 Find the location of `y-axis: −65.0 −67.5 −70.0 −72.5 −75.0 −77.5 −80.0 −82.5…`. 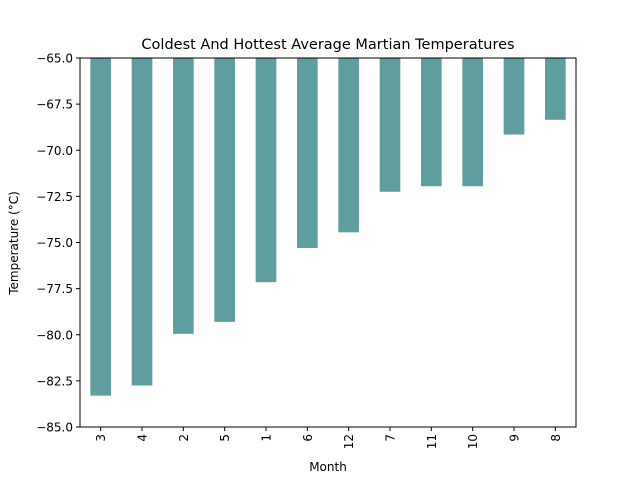

y-axis: −65.0 −67.5 −70.0 −72.5 −75.0 −77.5 −80.0 −82.5… is located at coordinates (58, 243).